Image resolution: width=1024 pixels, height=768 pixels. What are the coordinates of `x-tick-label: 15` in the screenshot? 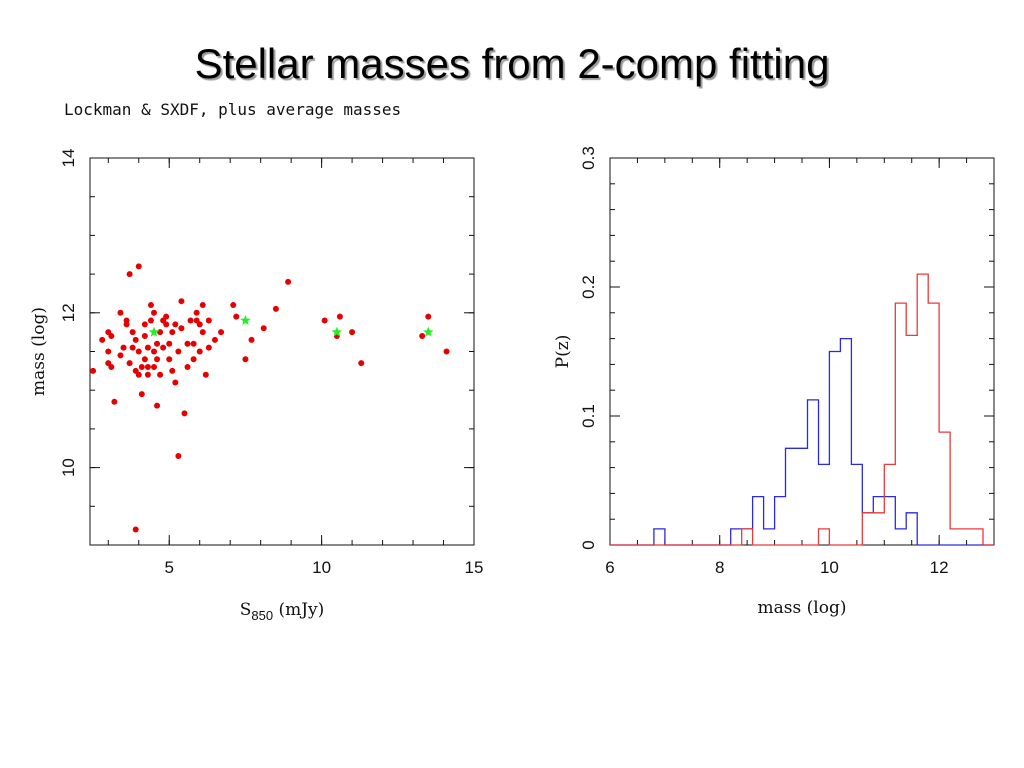 It's located at (474, 567).